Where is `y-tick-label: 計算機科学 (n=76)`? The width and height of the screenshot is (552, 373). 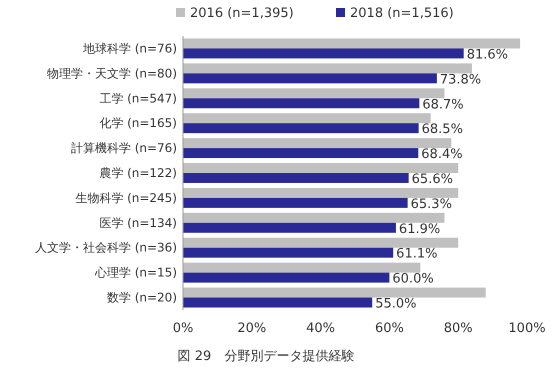
y-tick-label: 計算機科学 (n=76) is located at coordinates (123, 148).